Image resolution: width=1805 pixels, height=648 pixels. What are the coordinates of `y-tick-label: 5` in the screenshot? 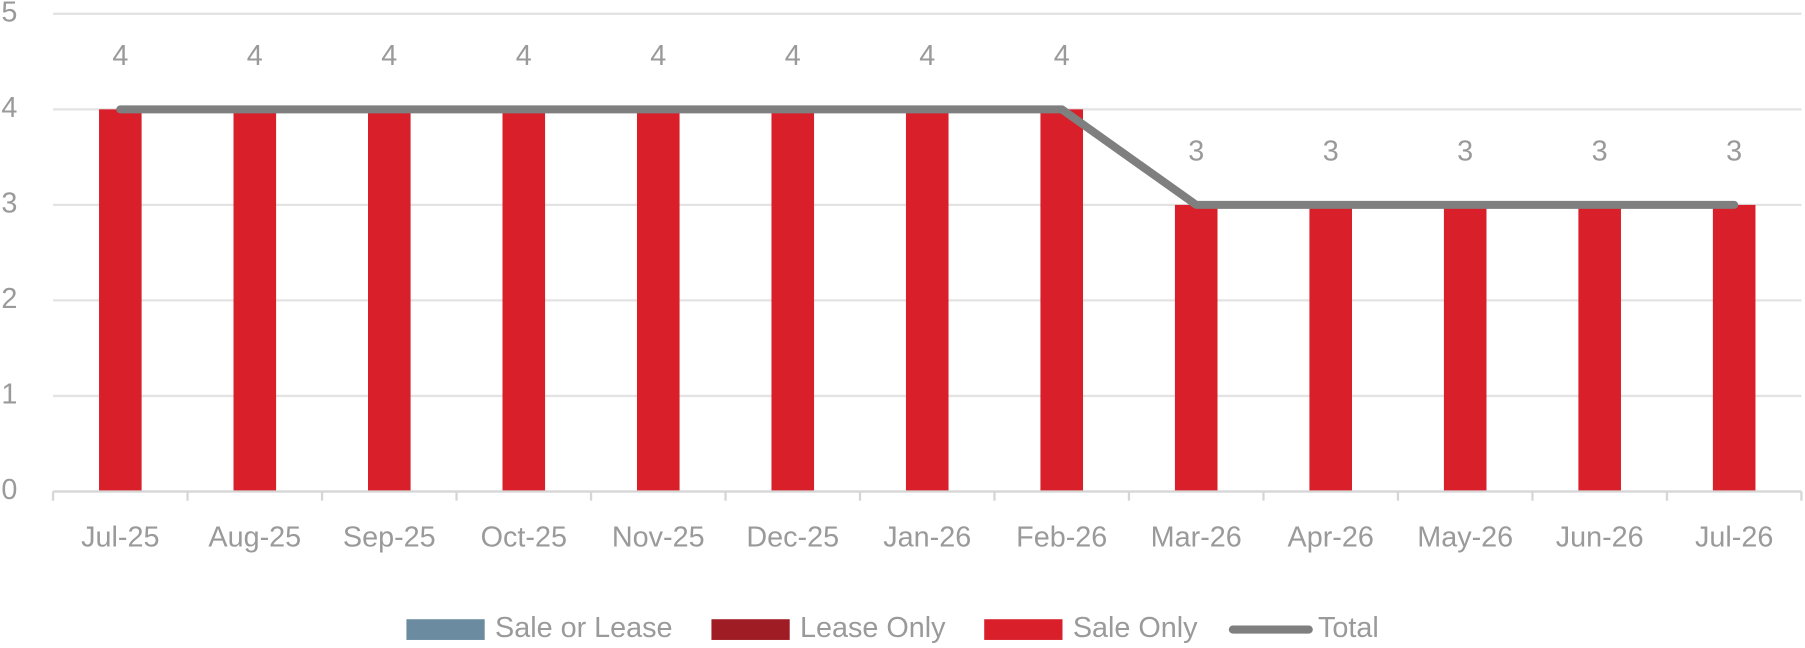 It's located at (9, 14).